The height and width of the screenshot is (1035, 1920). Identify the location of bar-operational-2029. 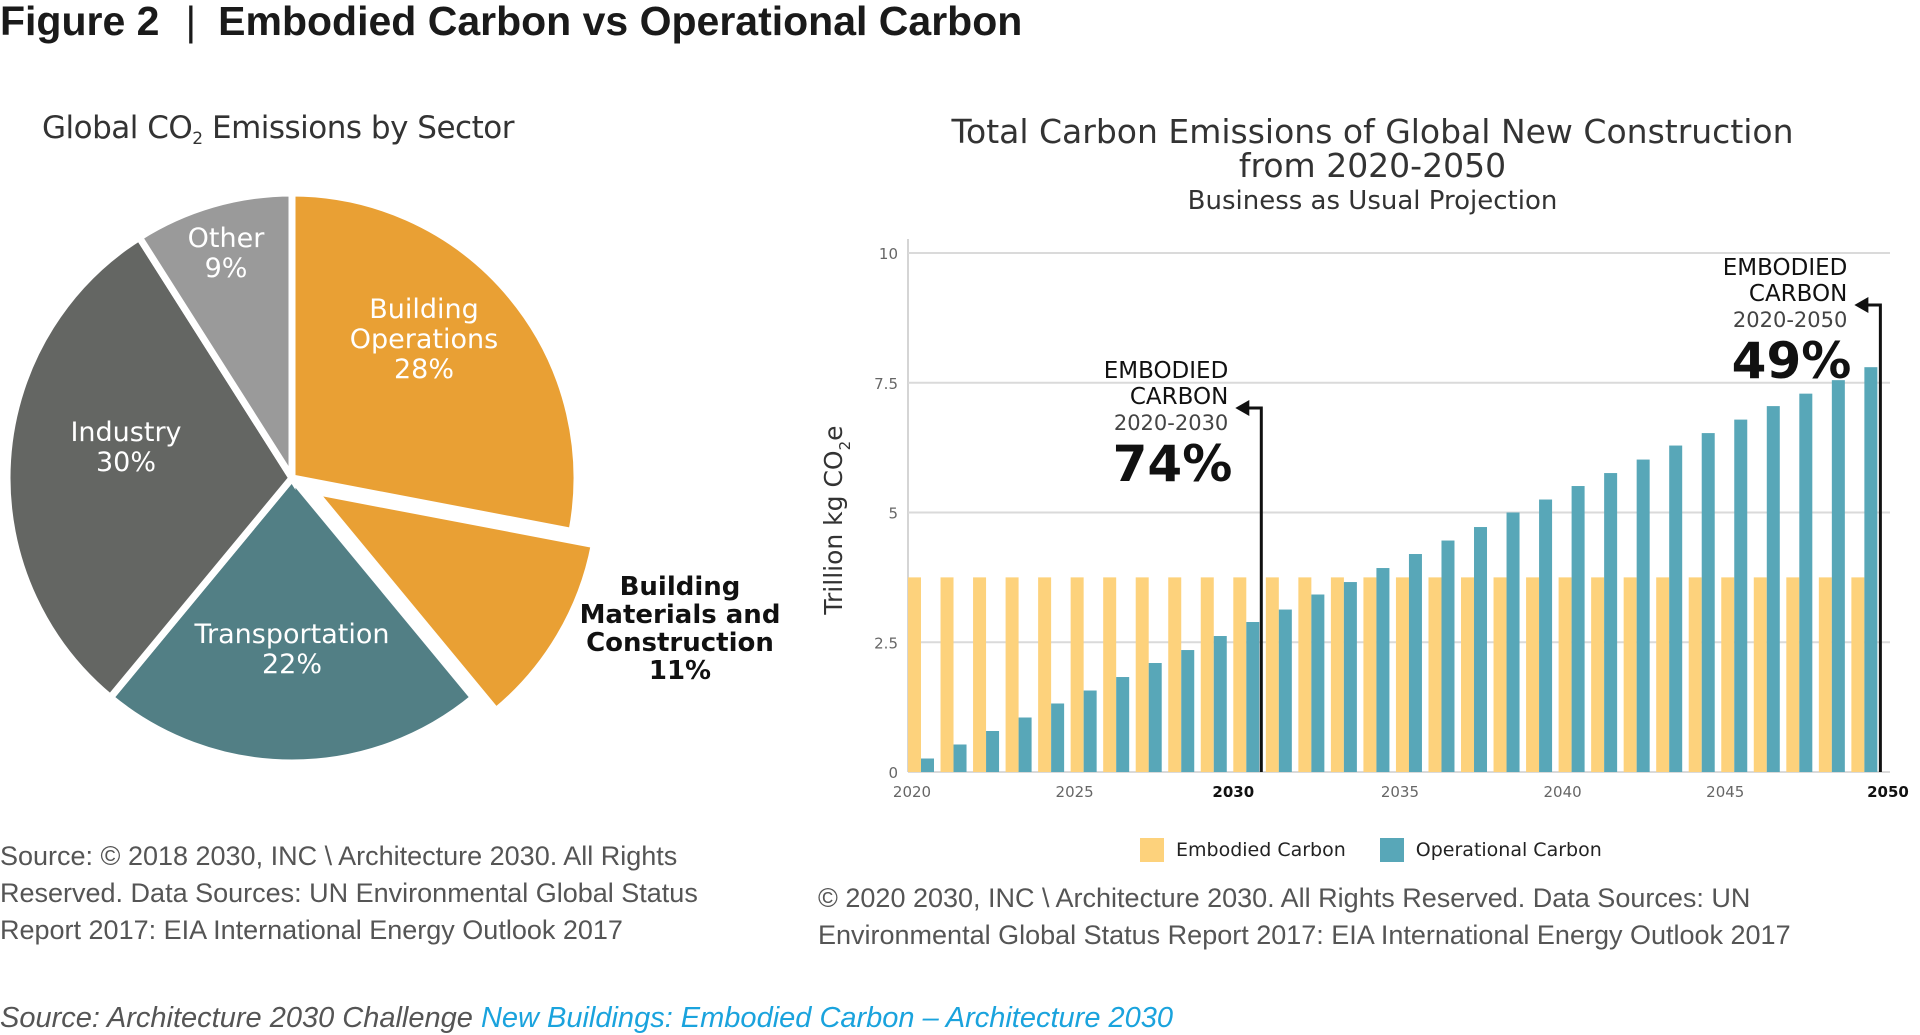
(1220, 704).